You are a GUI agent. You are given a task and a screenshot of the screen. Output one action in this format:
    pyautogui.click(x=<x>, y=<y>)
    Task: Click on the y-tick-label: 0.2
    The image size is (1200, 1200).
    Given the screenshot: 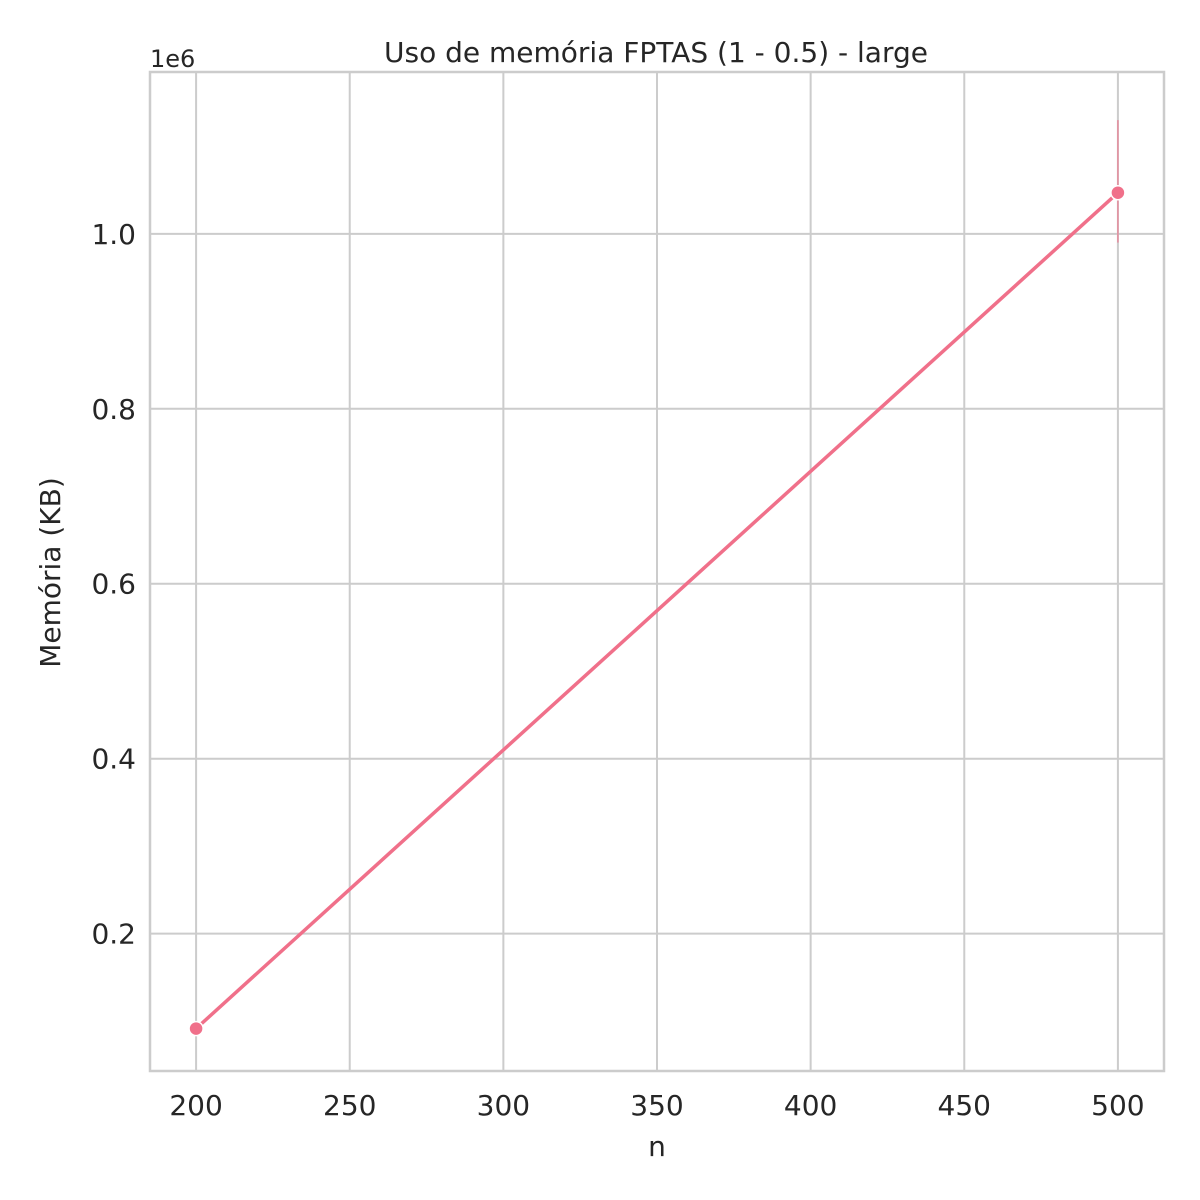 What is the action you would take?
    pyautogui.click(x=113, y=934)
    